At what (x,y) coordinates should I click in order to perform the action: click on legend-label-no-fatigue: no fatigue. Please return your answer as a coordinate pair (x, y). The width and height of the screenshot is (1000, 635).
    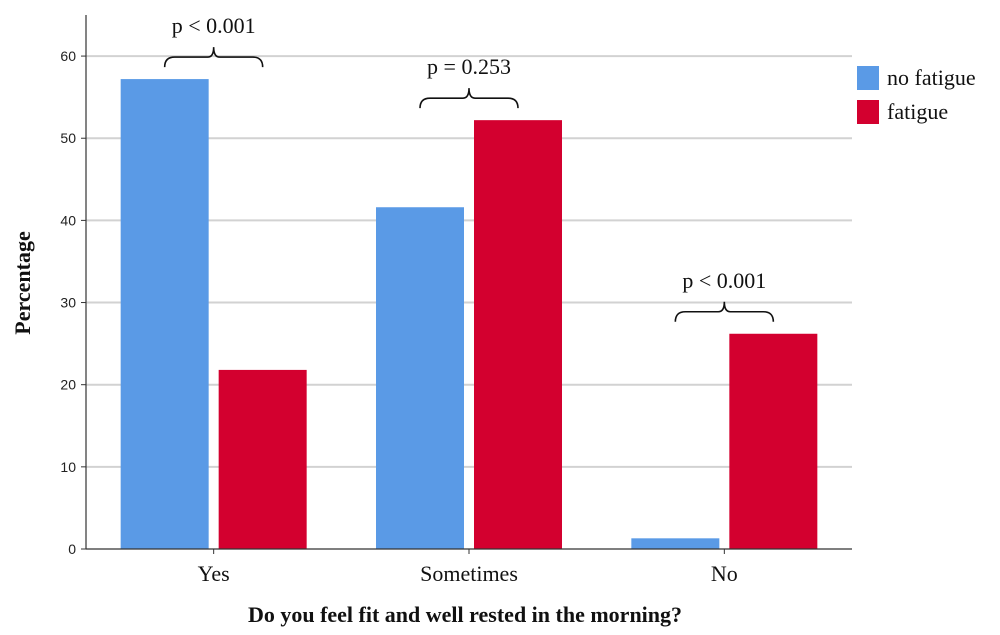
    Looking at the image, I should click on (931, 77).